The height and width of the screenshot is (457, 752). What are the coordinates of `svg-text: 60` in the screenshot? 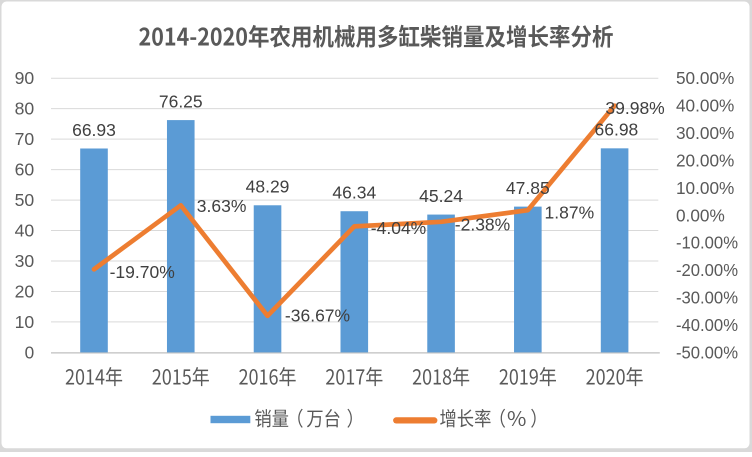 It's located at (25, 170).